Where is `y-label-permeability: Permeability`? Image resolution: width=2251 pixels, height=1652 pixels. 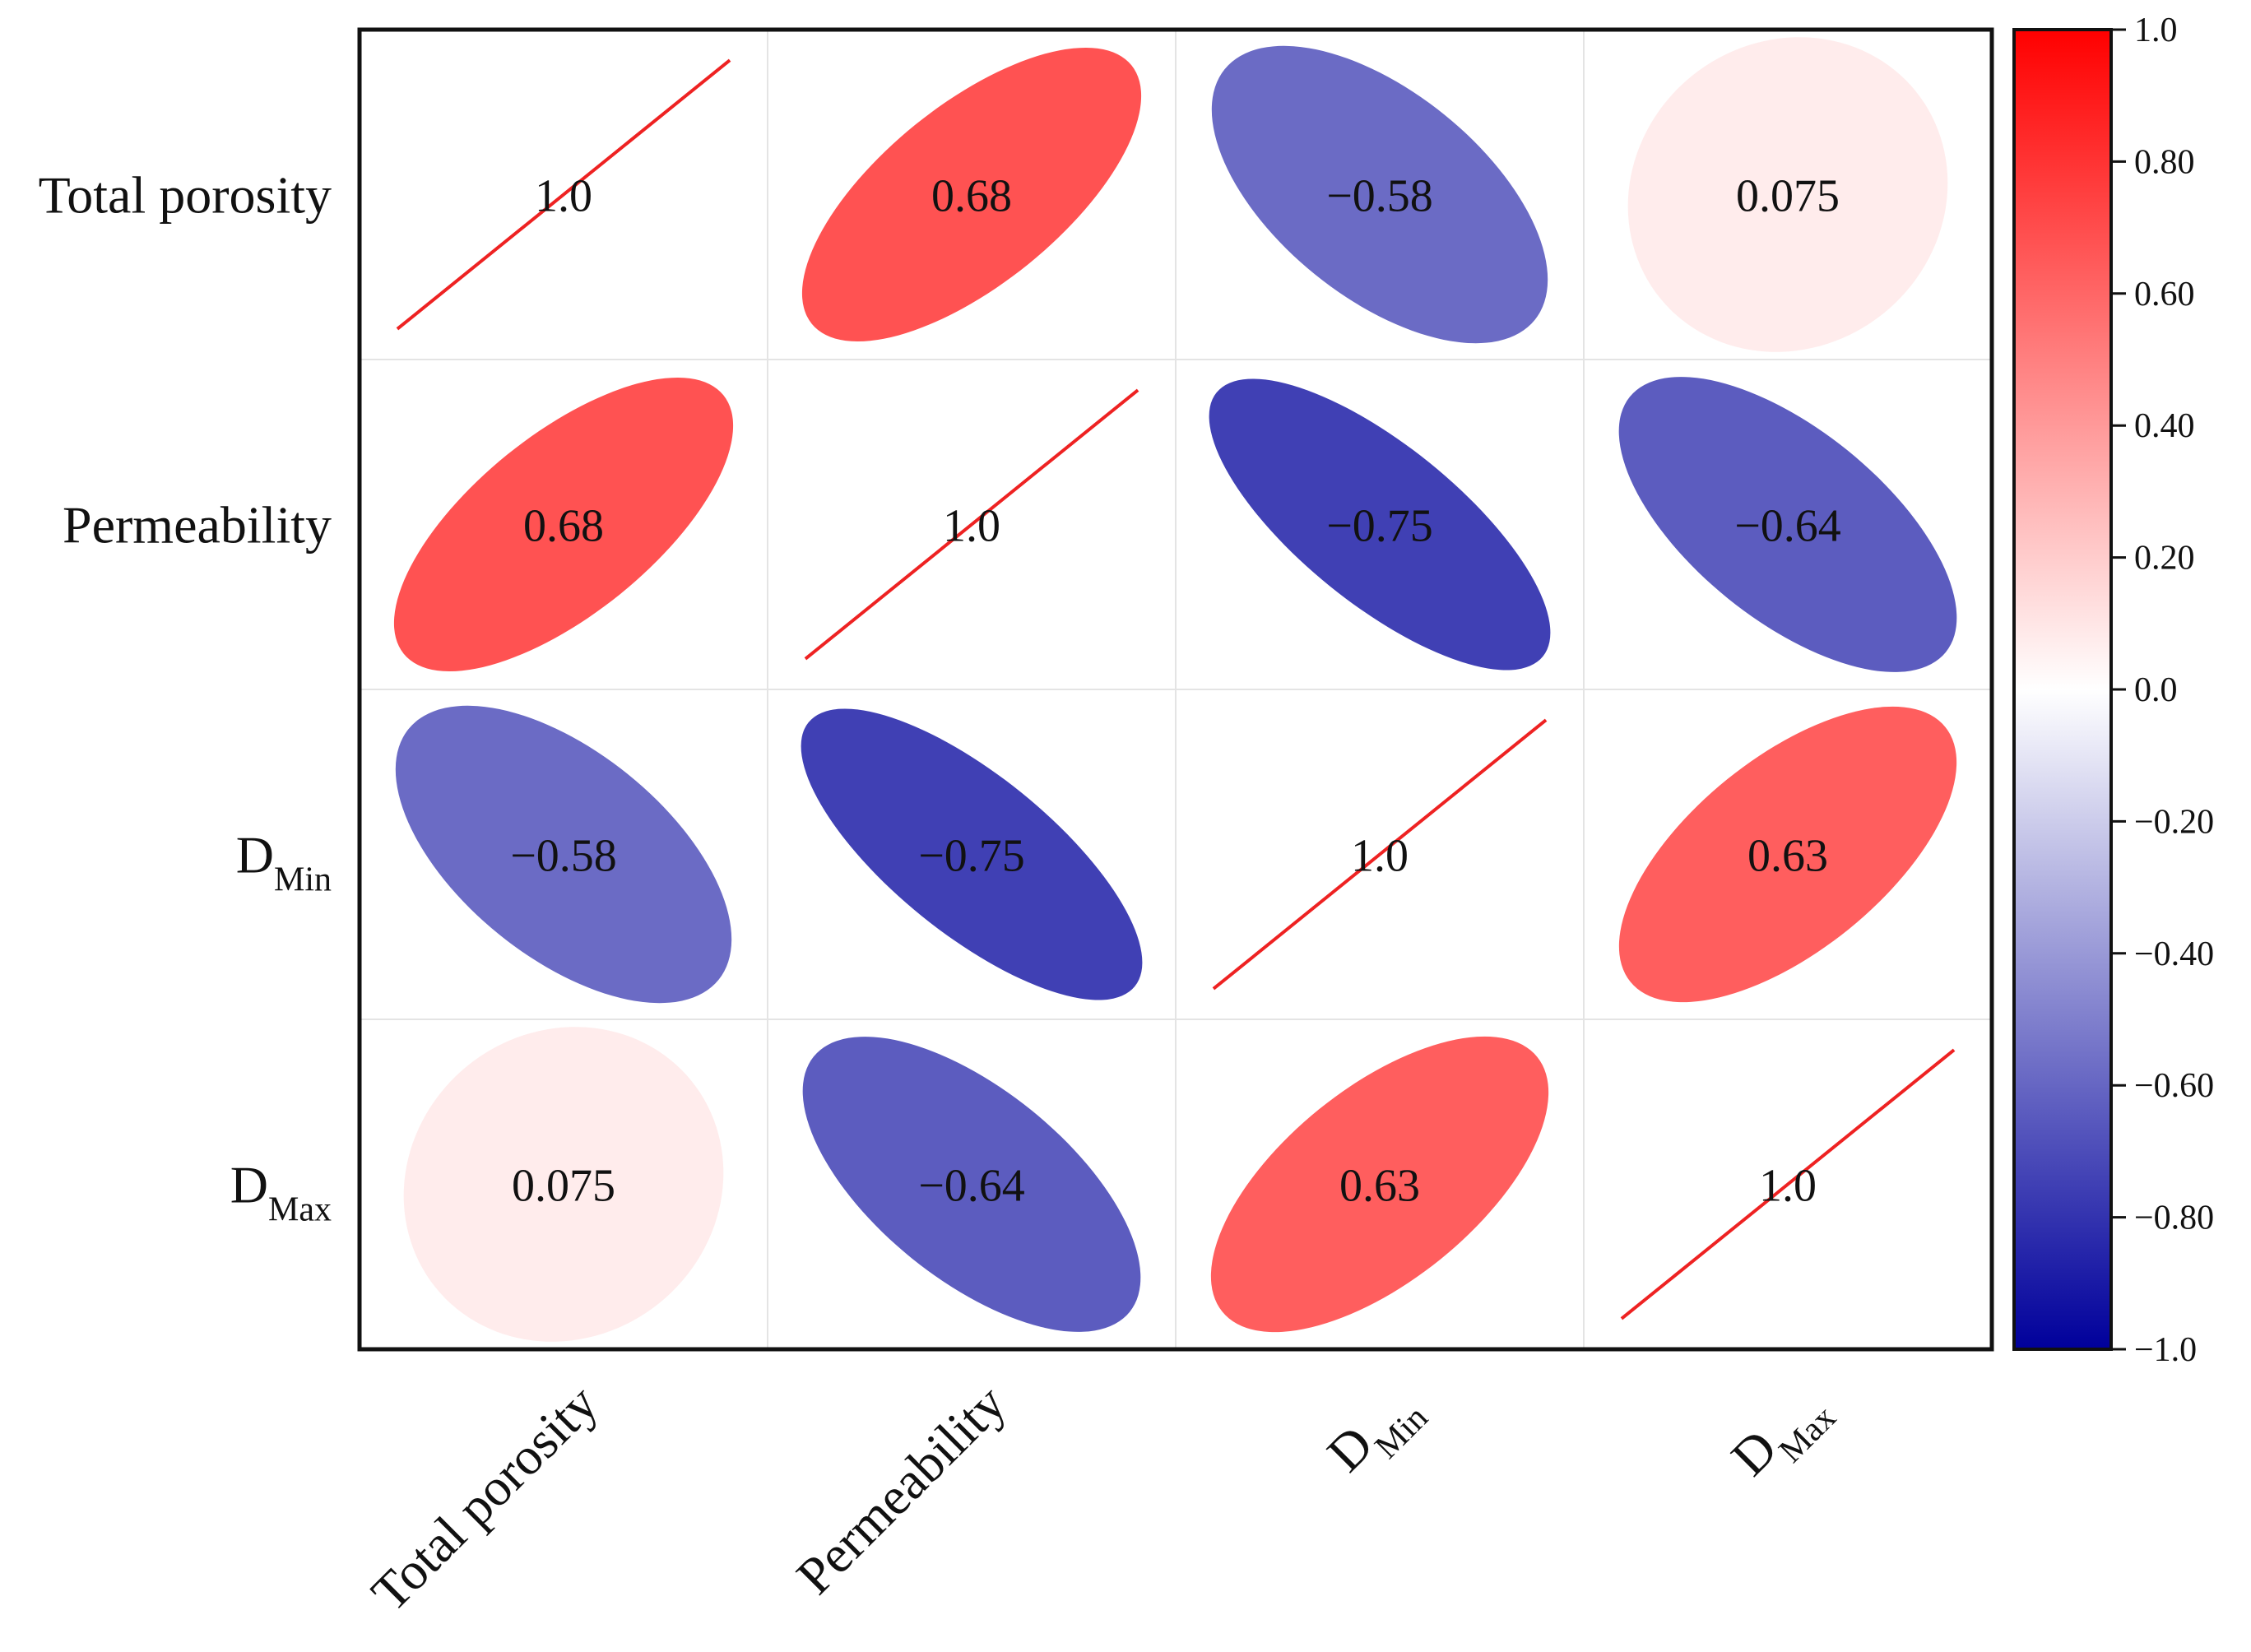
y-label-permeability: Permeability is located at coordinates (197, 525).